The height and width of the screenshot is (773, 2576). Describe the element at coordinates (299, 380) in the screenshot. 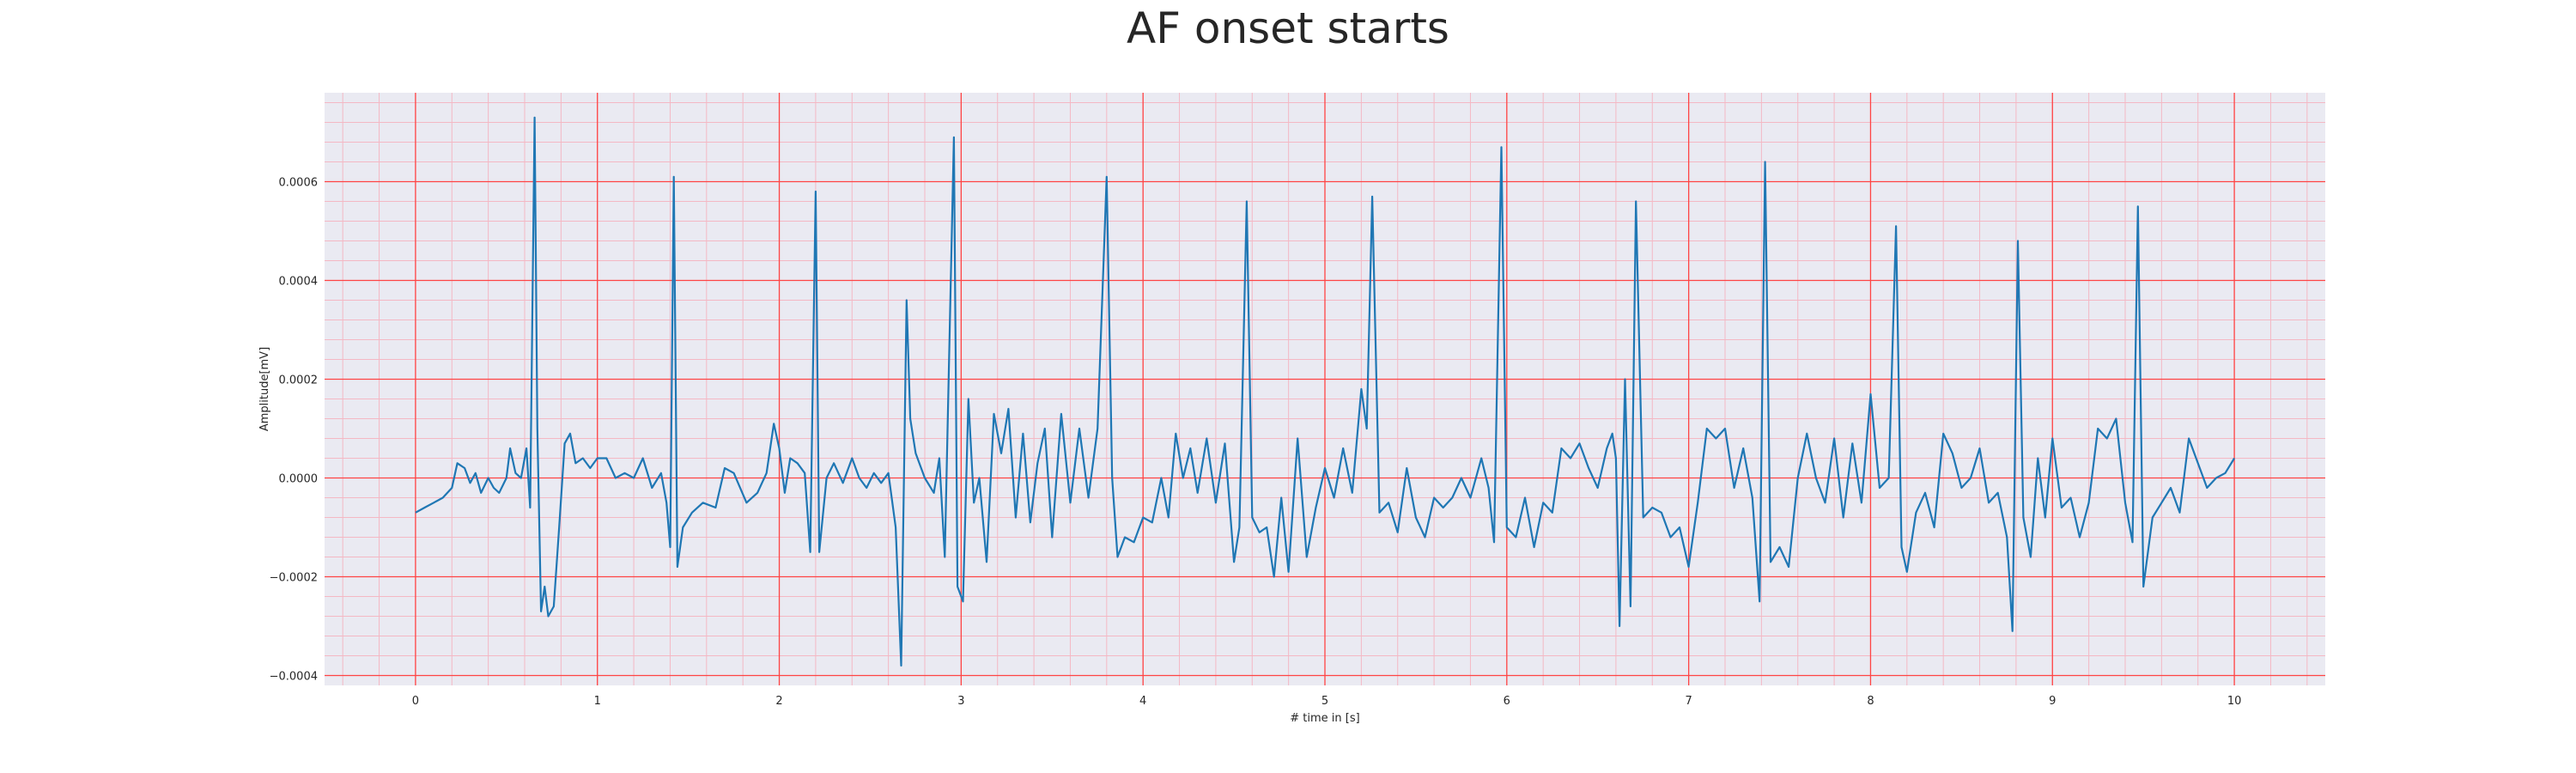

I see `y-tick-label: 0.0002` at that location.